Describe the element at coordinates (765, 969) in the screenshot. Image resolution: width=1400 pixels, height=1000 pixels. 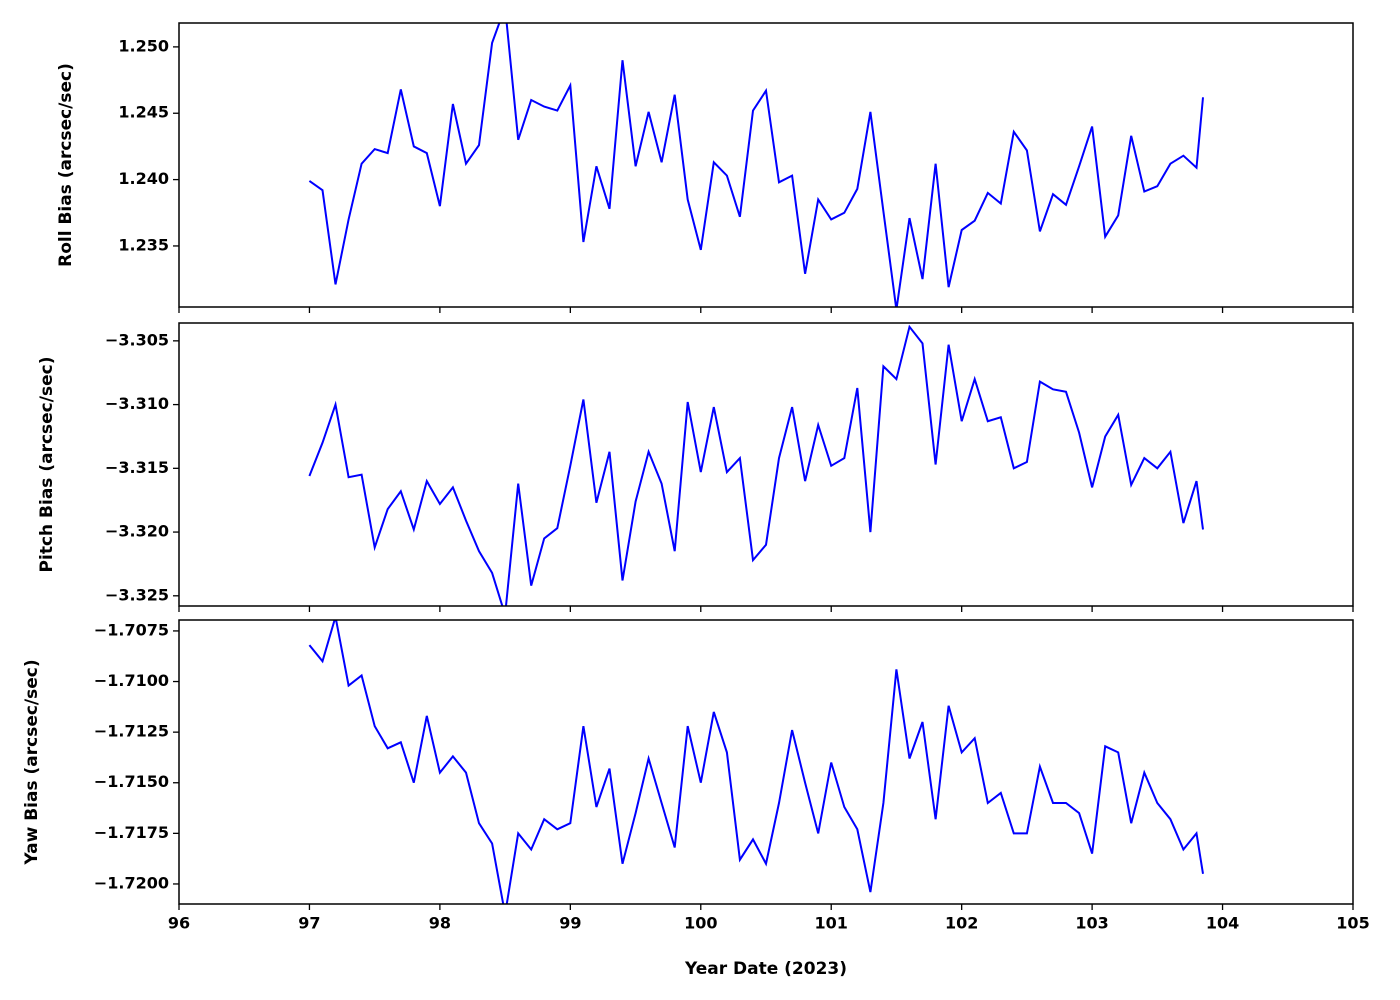
I see `x-axis-label: Year Date (2023)` at that location.